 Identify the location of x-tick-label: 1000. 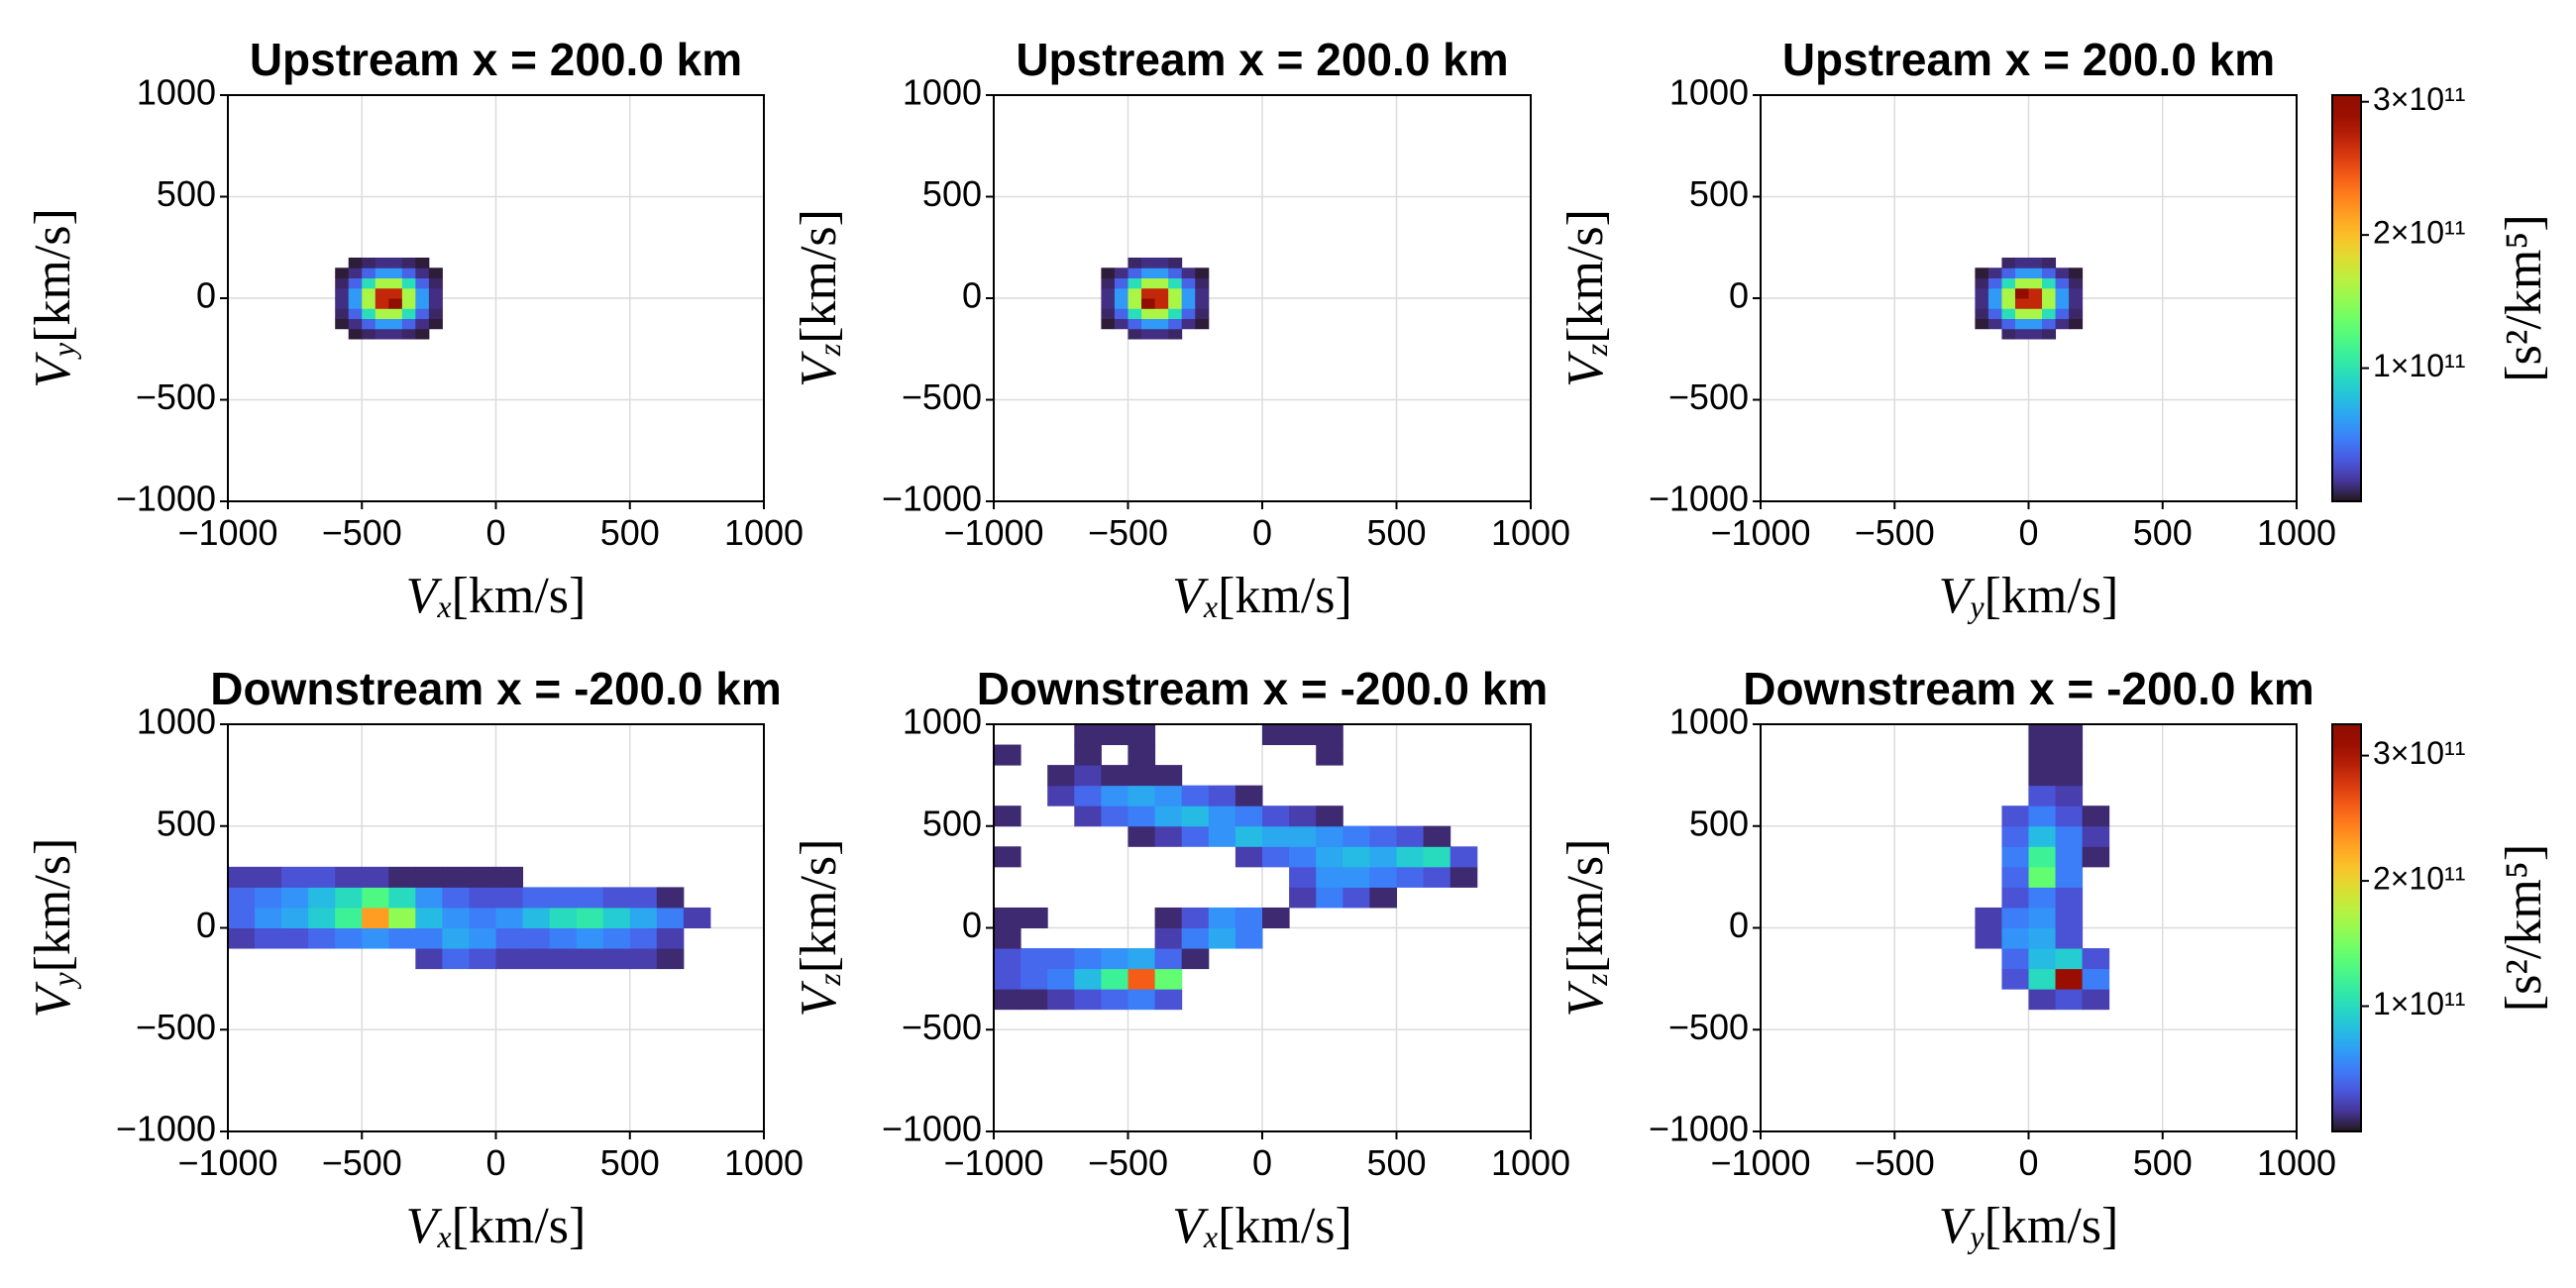
(2296, 533).